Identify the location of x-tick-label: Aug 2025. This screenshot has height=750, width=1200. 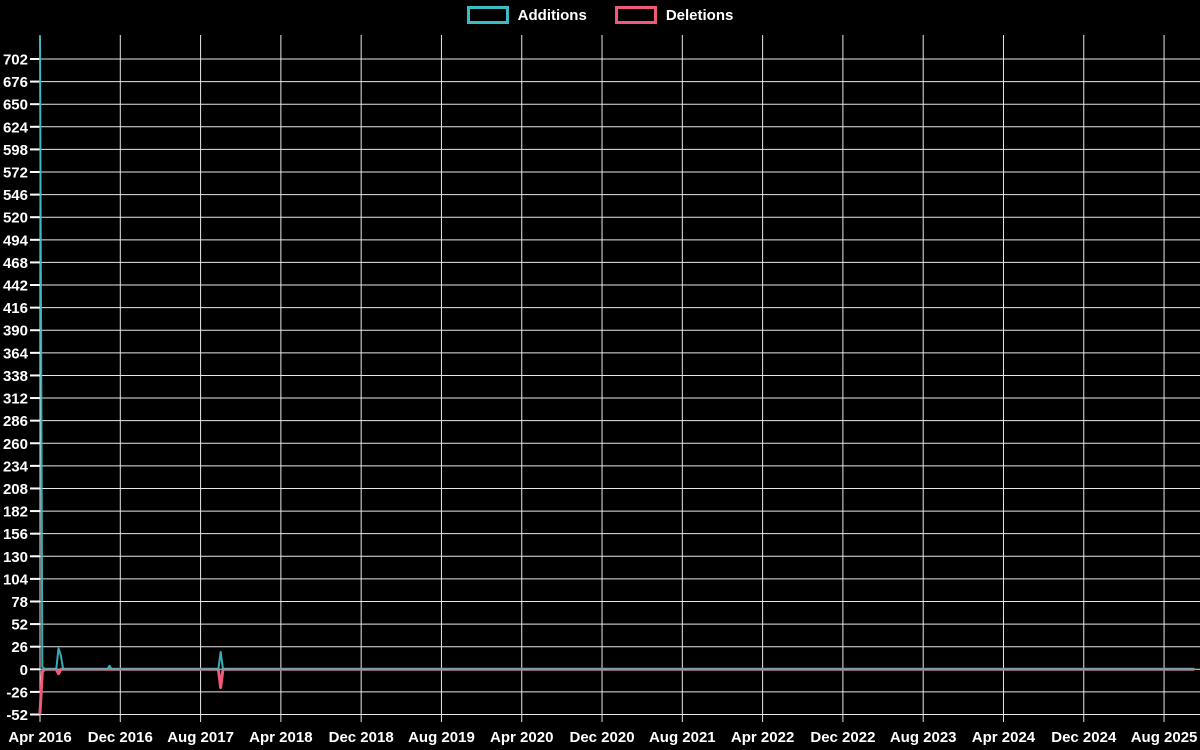
(1164, 737).